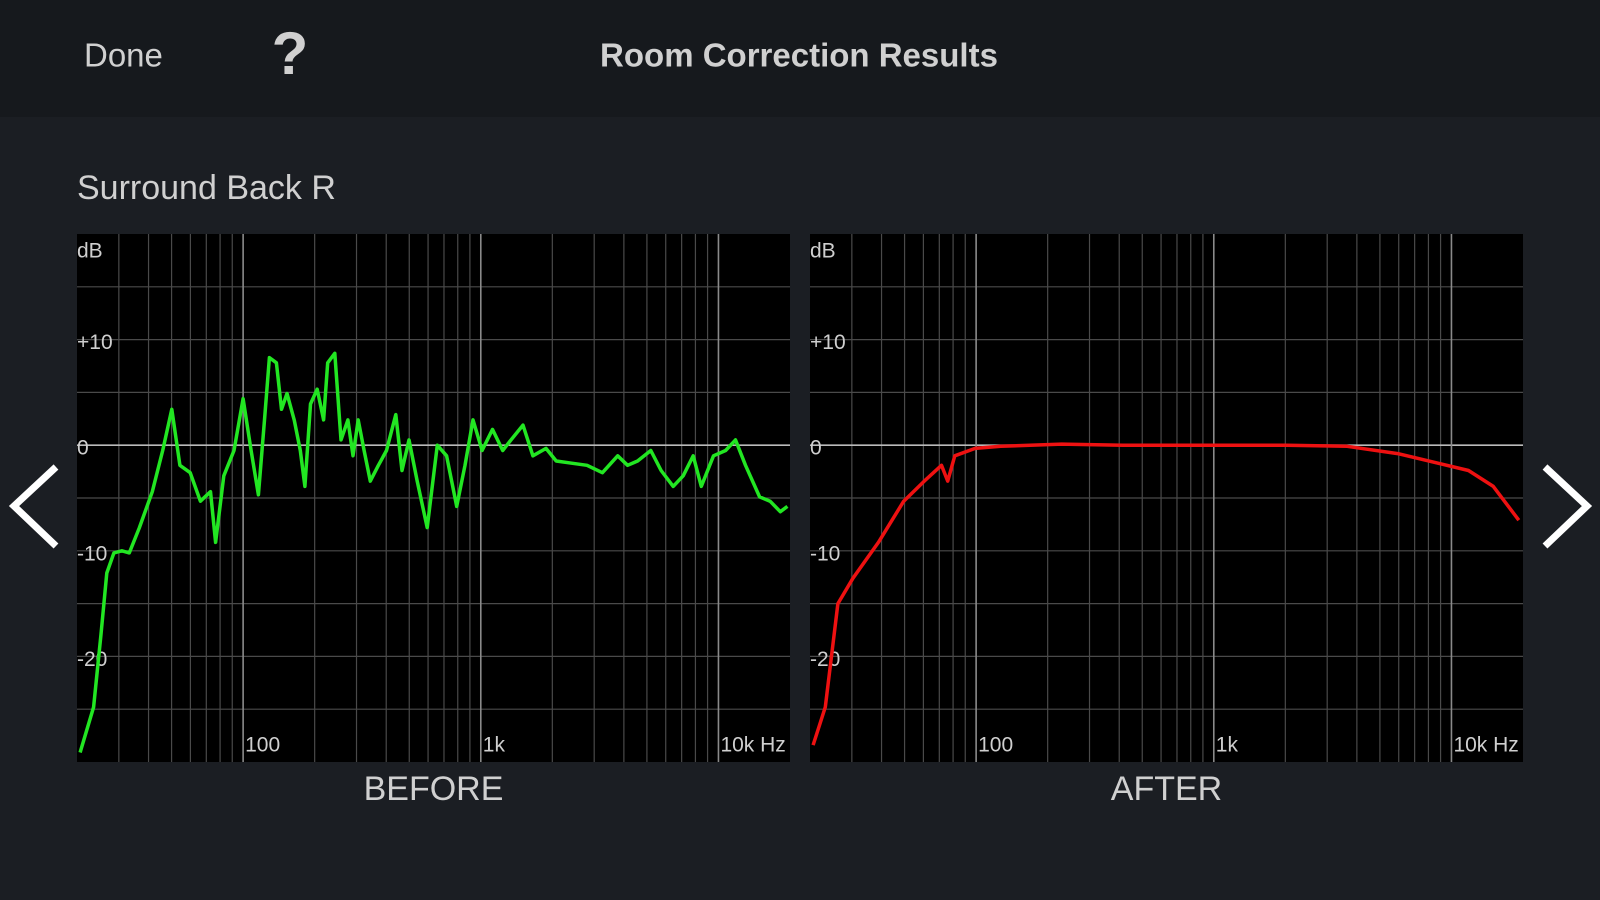  I want to click on next-arrow, so click(1567, 506).